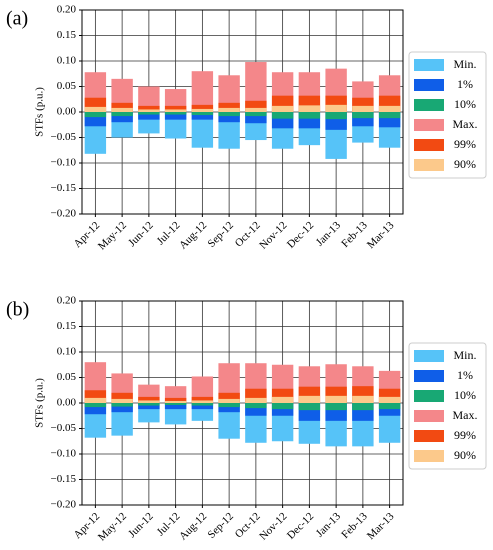 The height and width of the screenshot is (550, 493). I want to click on x-tick-label: May-12, so click(112, 526).